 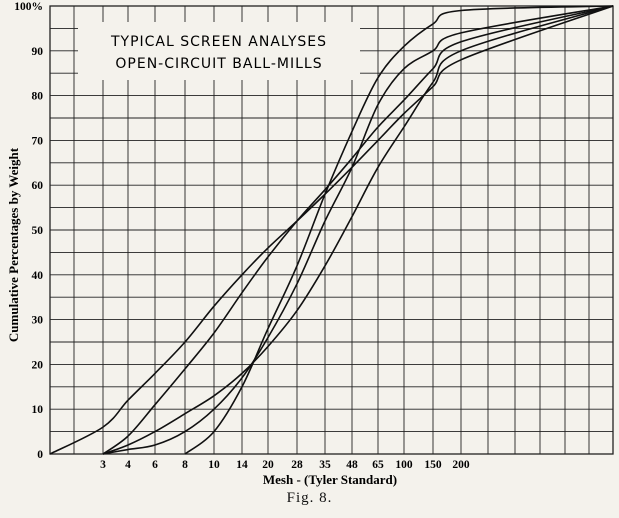 I want to click on y-tick-label: 30, so click(x=38, y=321).